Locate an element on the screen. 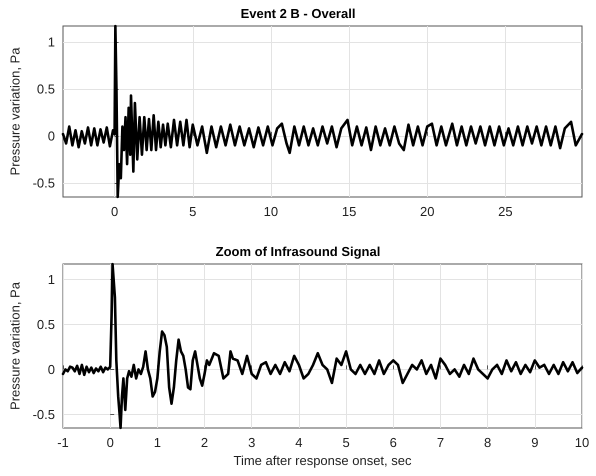  x-tick-label: 4 is located at coordinates (299, 442).